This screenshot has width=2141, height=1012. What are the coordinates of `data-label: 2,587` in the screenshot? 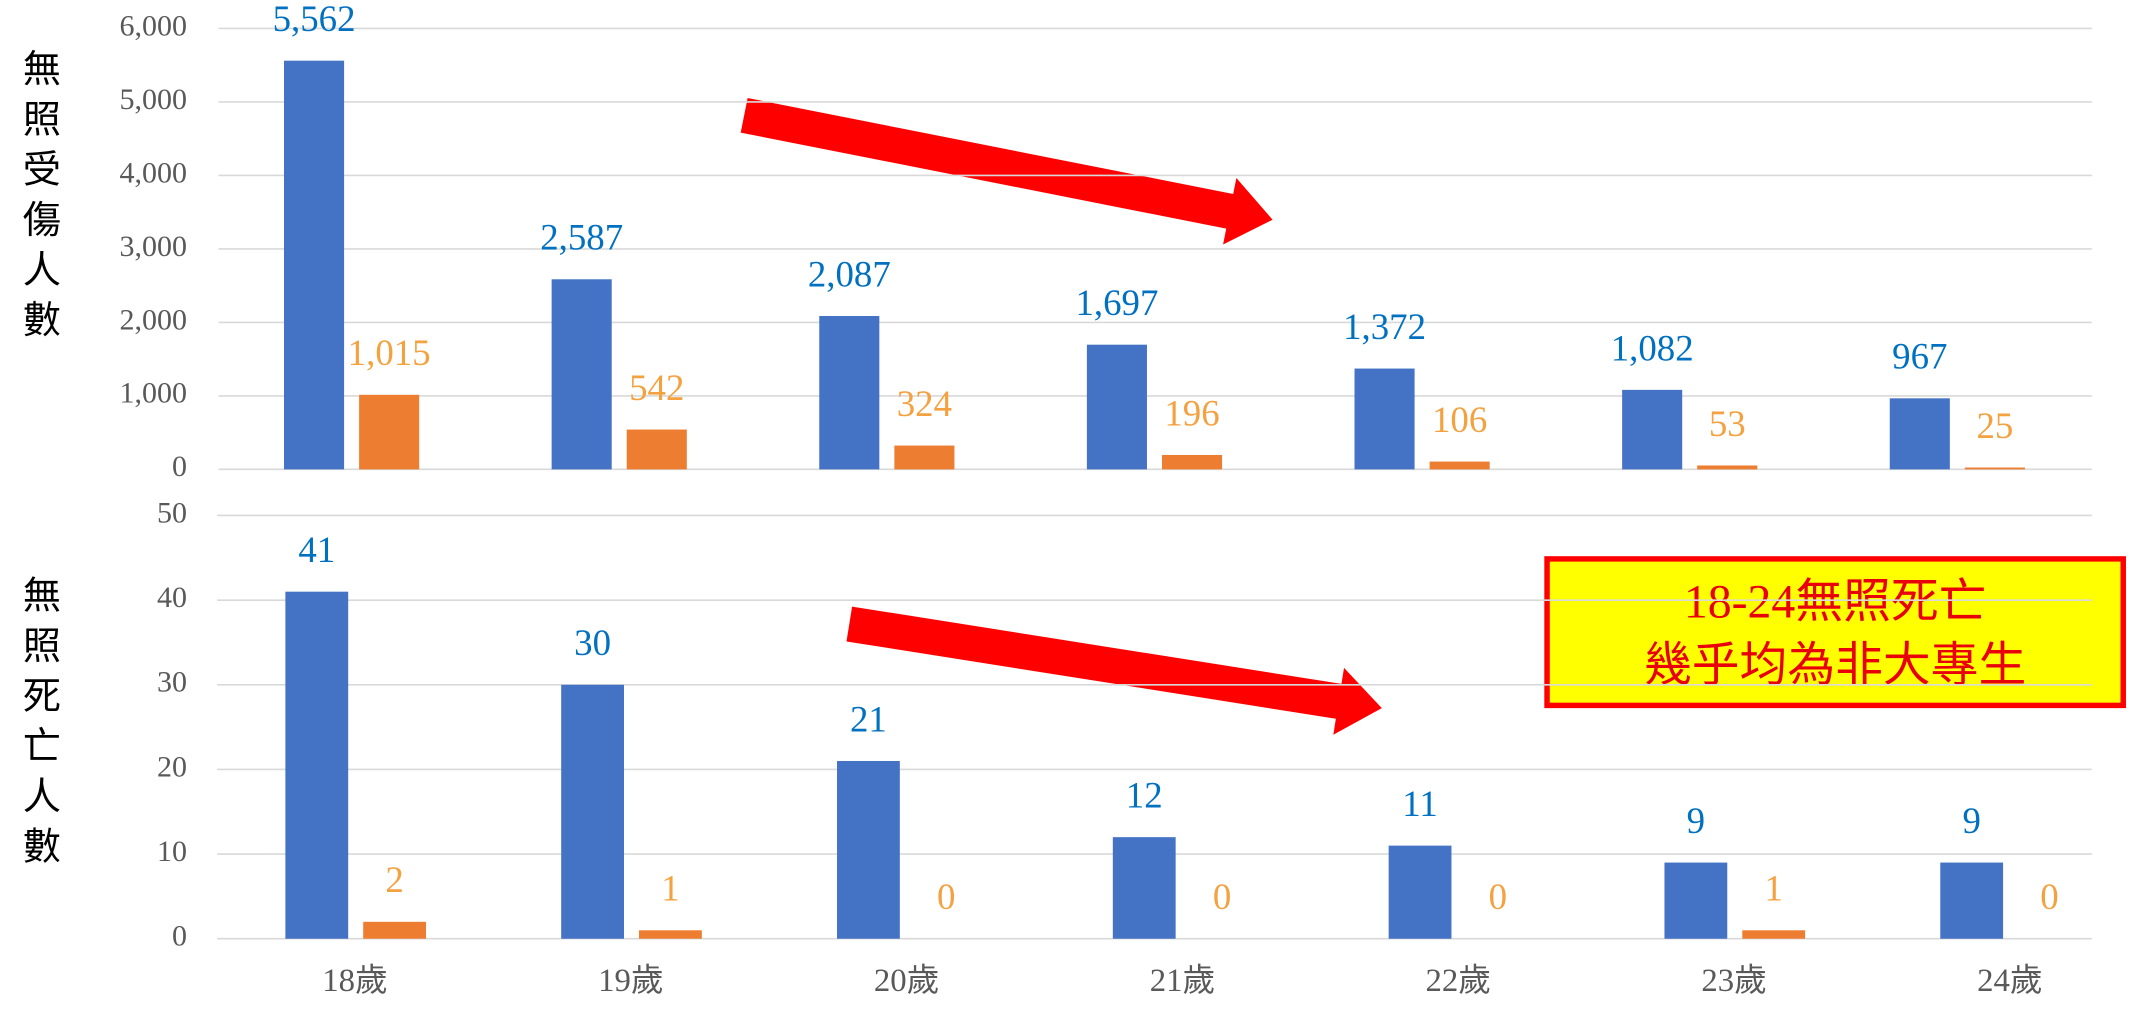 It's located at (581, 237).